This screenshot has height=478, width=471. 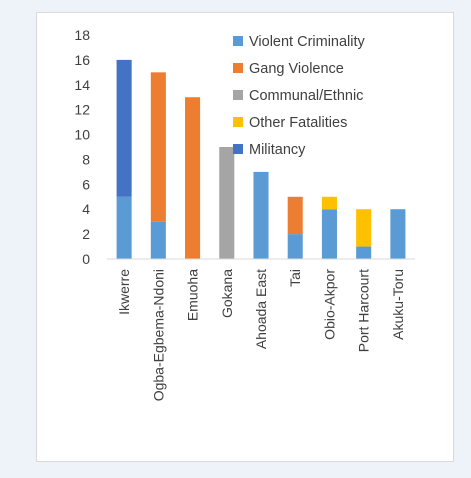 I want to click on legend-label: Militancy, so click(x=277, y=150).